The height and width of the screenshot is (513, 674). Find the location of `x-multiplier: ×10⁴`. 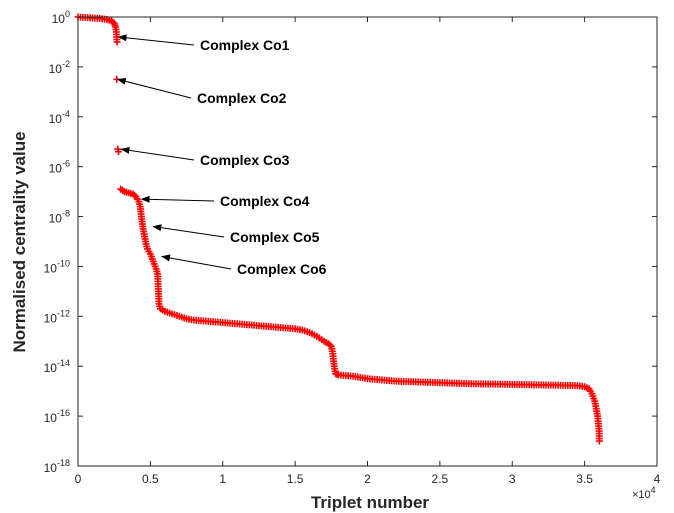

x-multiplier: ×10⁴ is located at coordinates (644, 493).